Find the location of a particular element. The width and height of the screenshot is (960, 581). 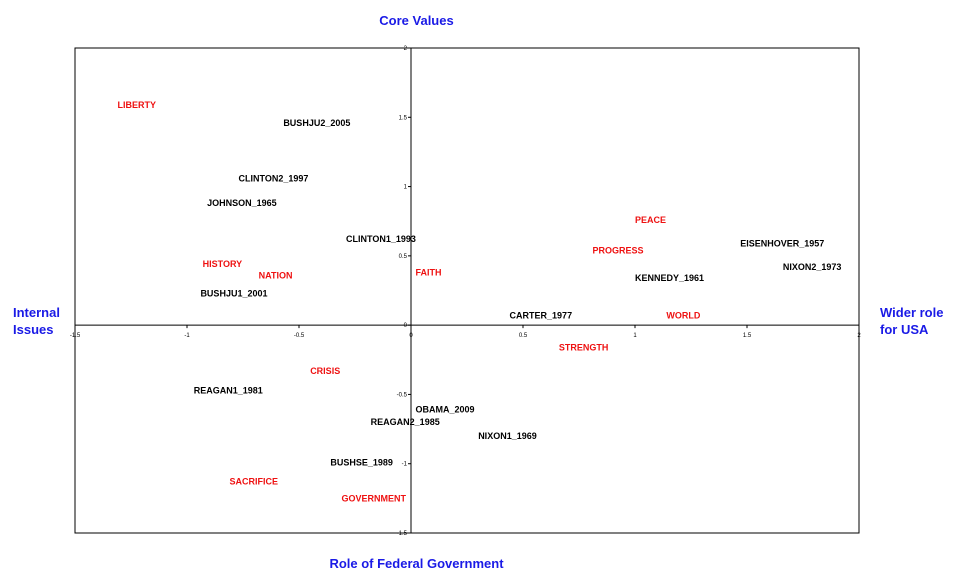

keyword-label: PEACE is located at coordinates (650, 220).